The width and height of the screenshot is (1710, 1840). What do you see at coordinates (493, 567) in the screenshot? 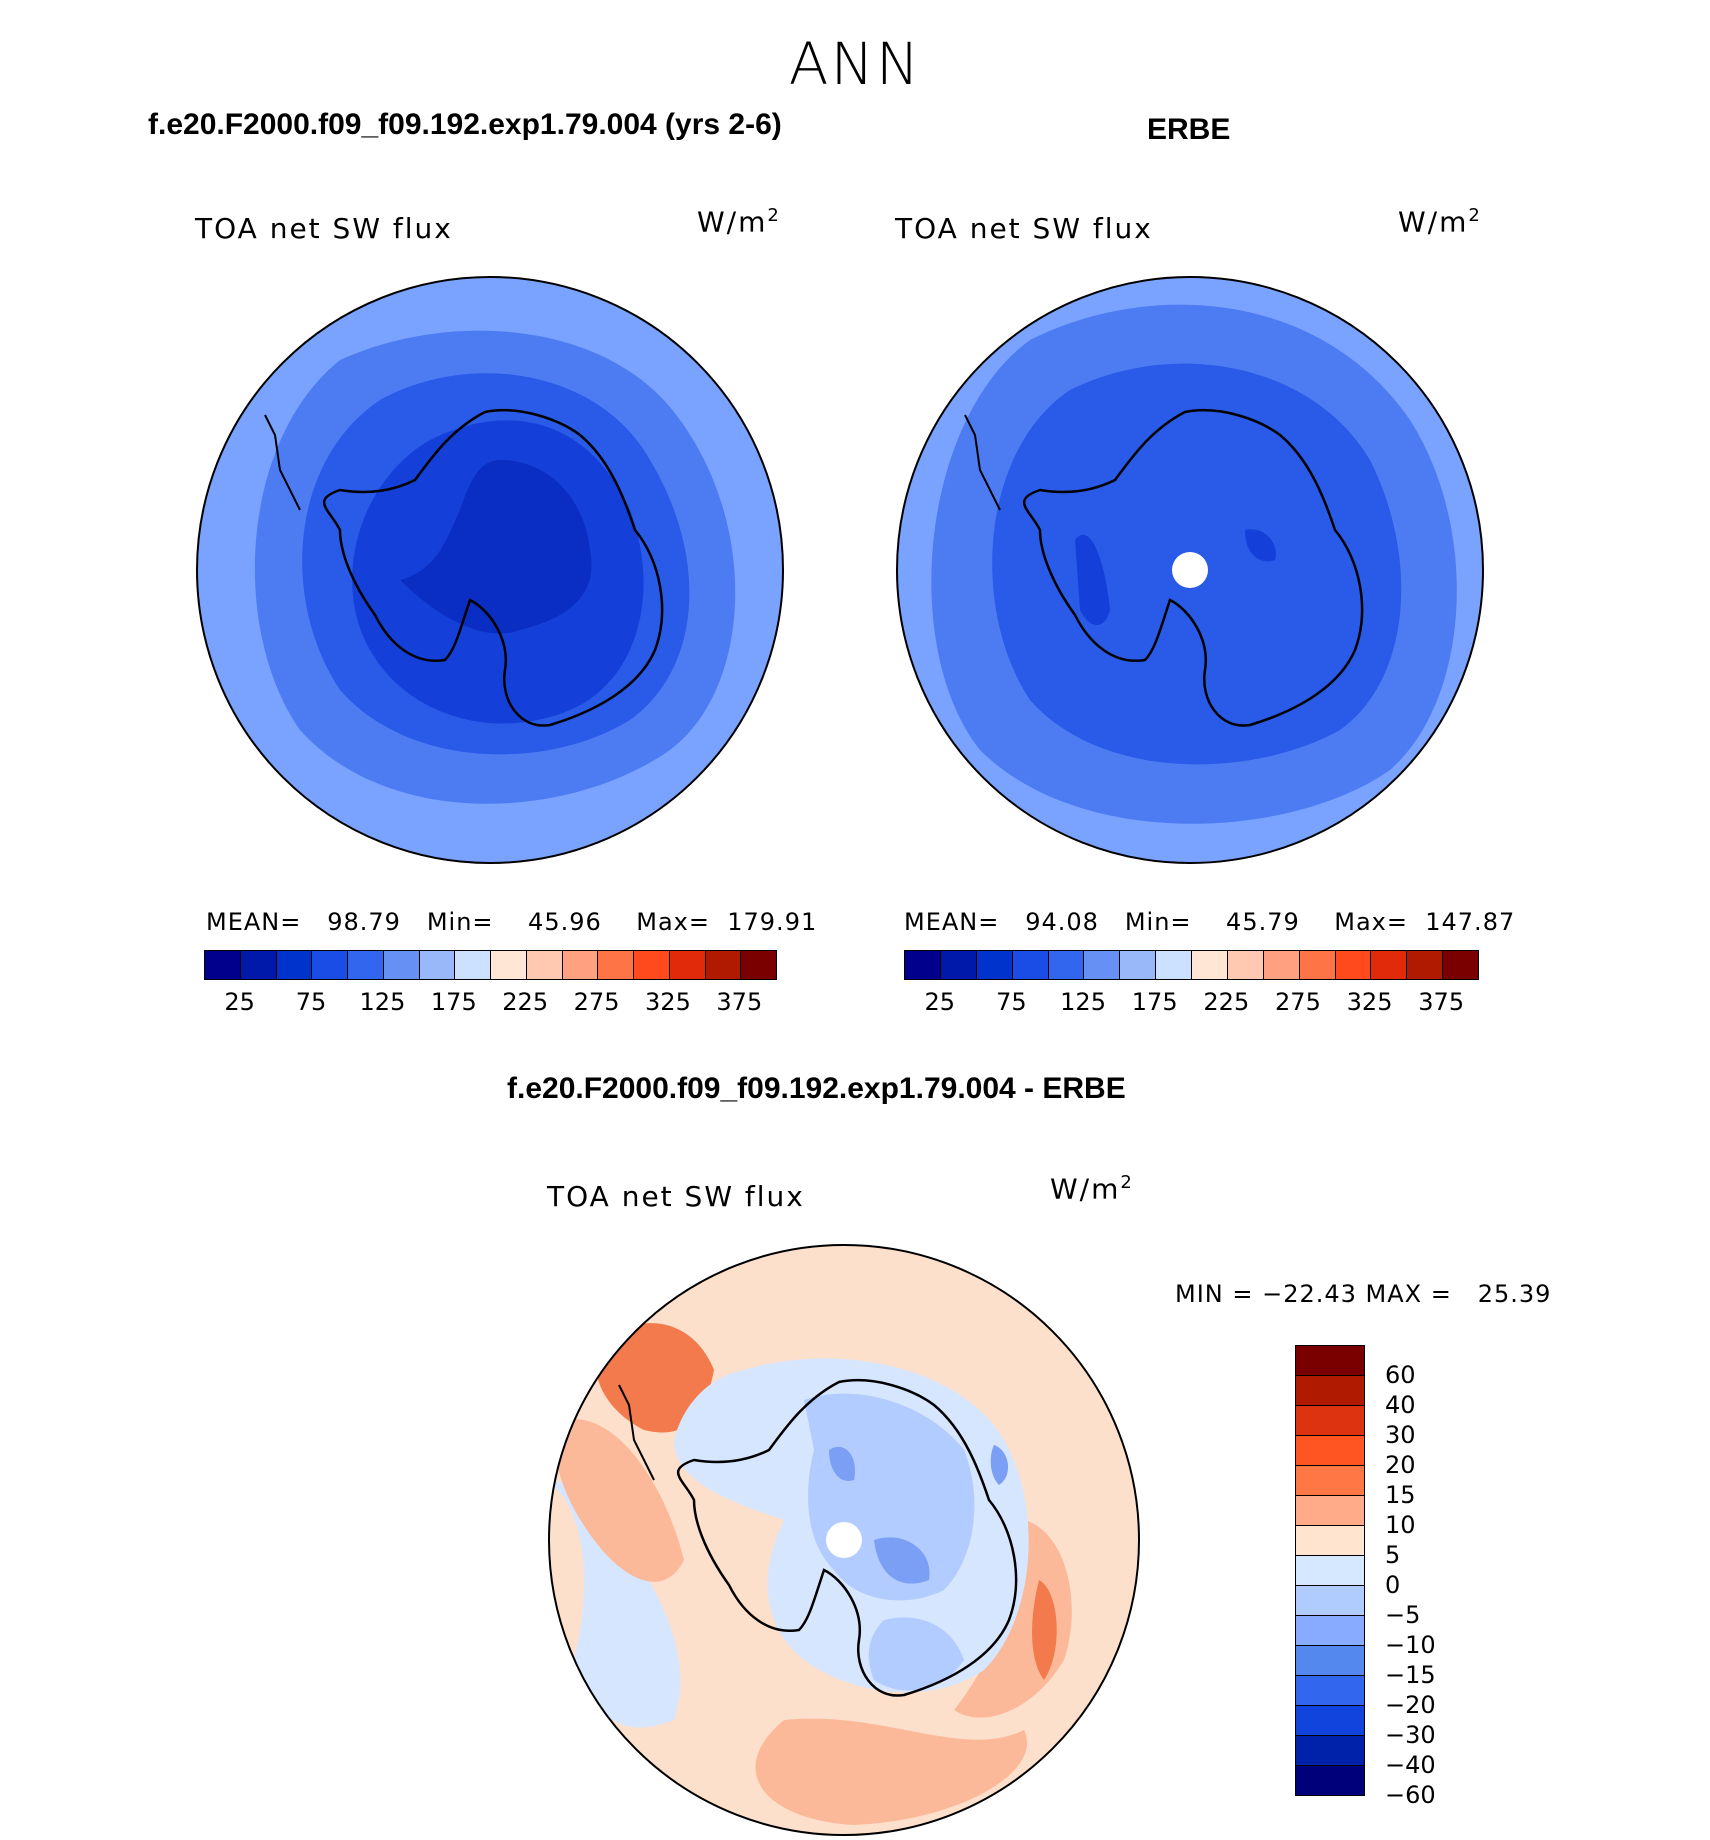
I see `panel1-antarctica-coastline` at bounding box center [493, 567].